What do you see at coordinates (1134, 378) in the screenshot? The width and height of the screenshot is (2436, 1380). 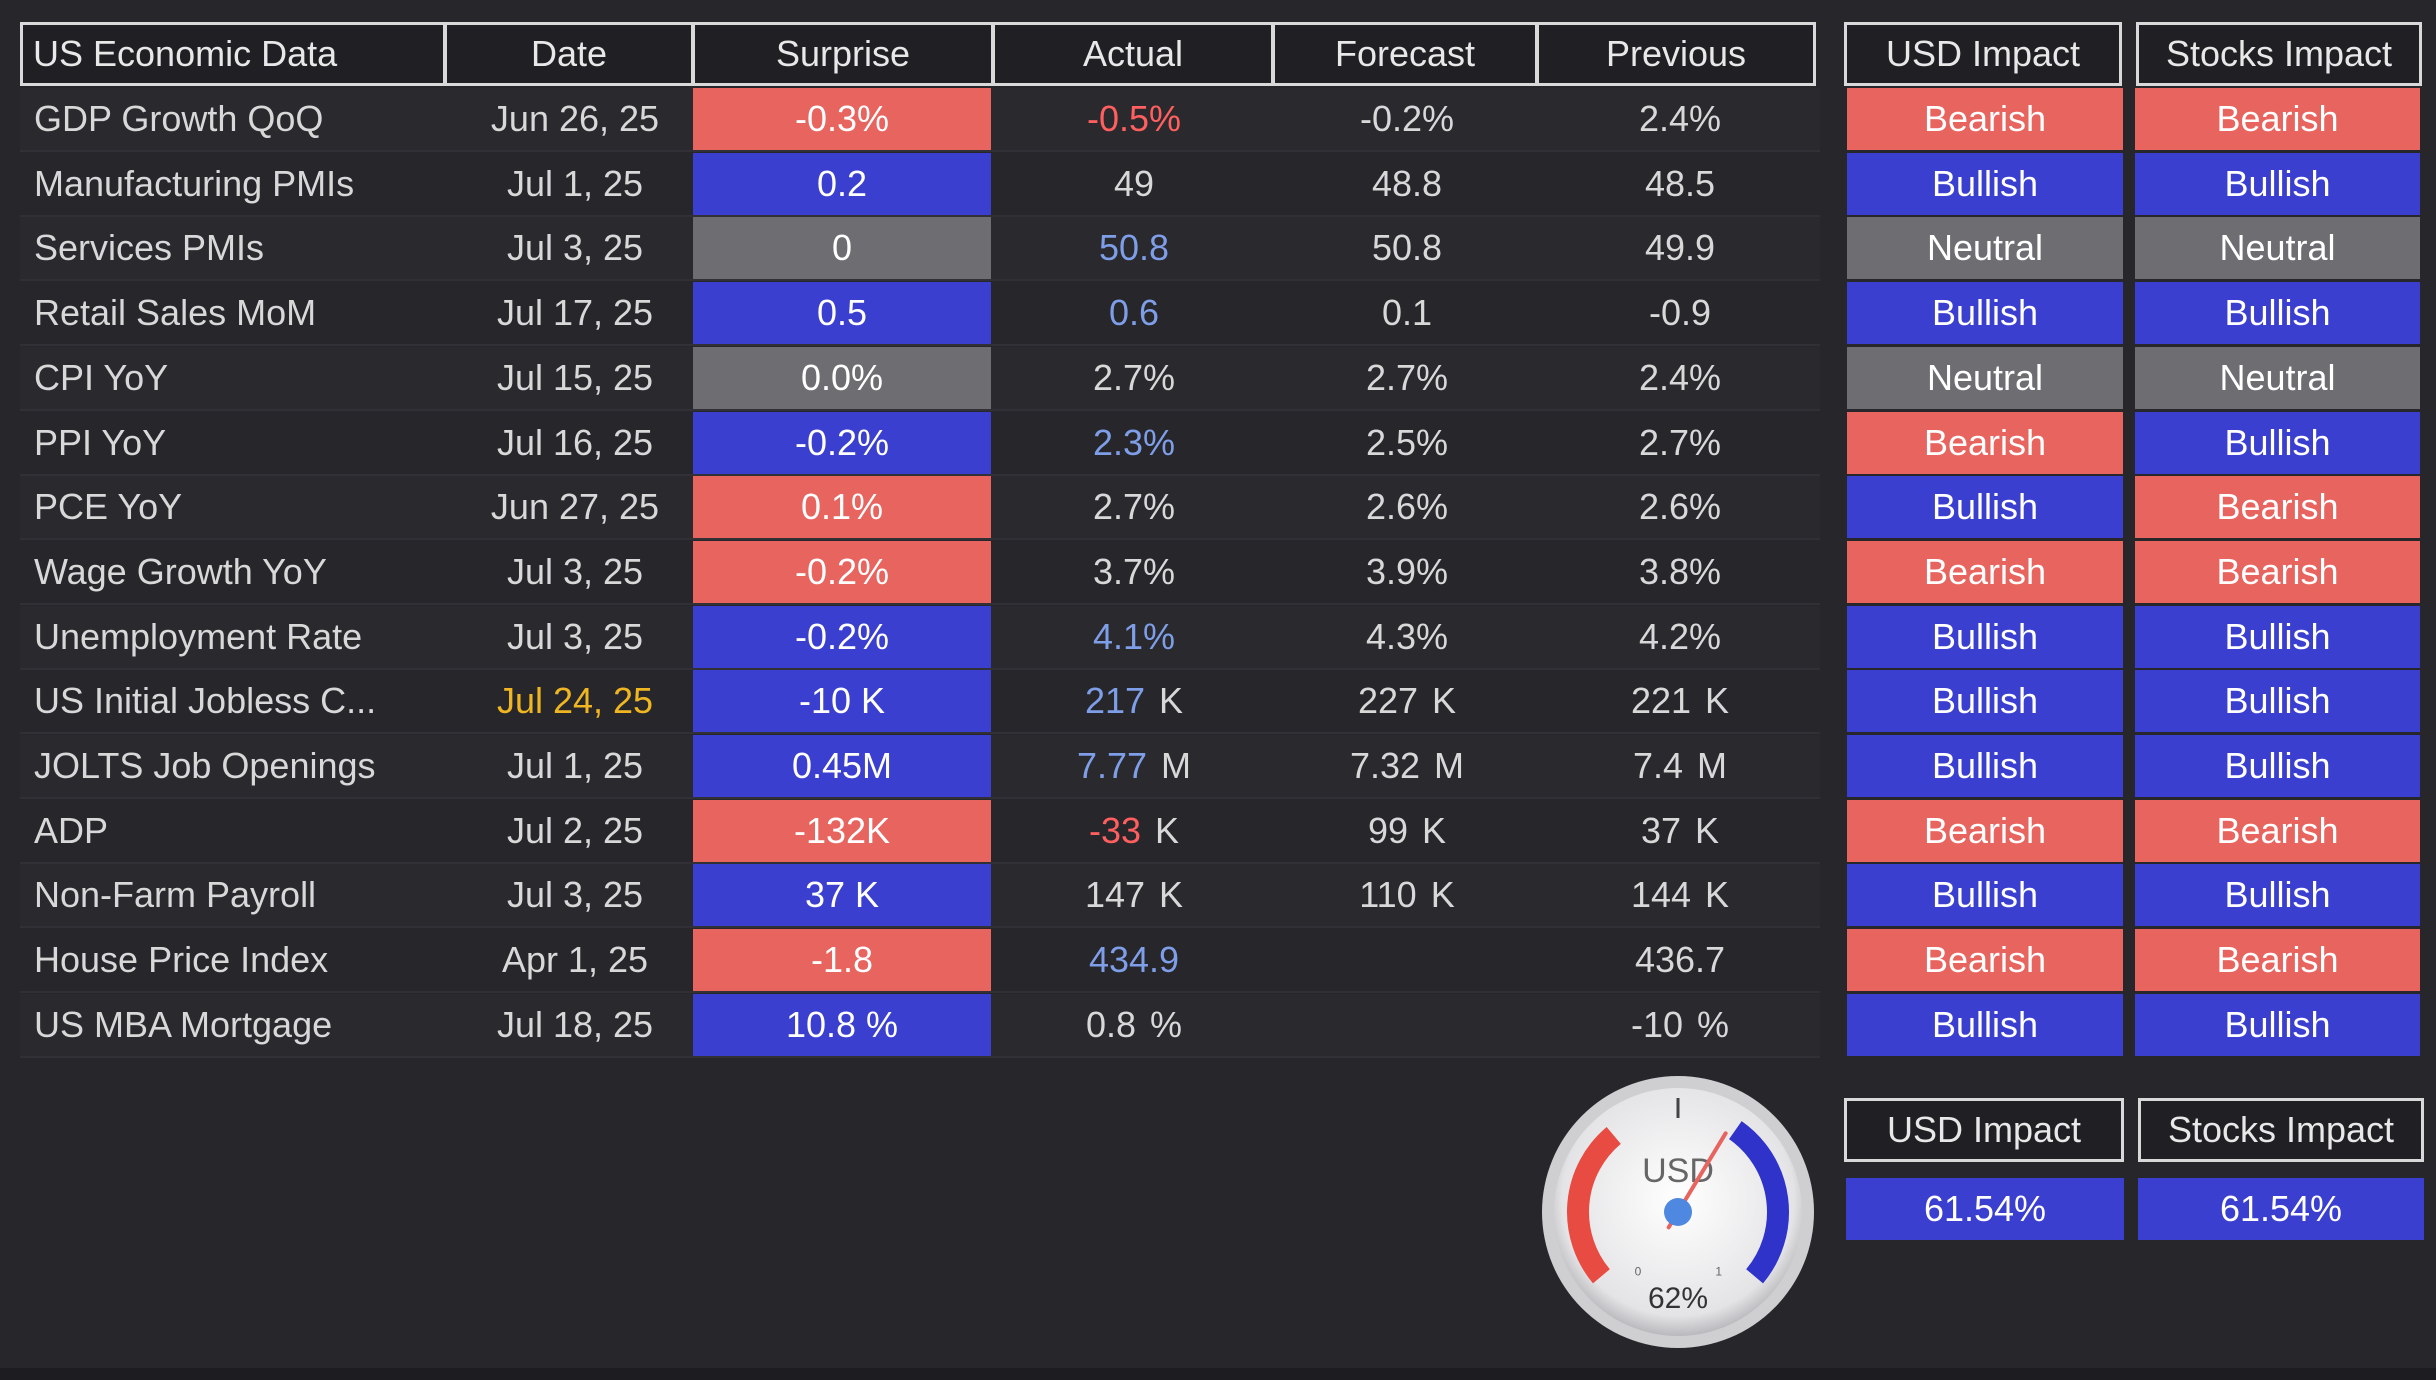 I see `actual-cell: 2.7%` at bounding box center [1134, 378].